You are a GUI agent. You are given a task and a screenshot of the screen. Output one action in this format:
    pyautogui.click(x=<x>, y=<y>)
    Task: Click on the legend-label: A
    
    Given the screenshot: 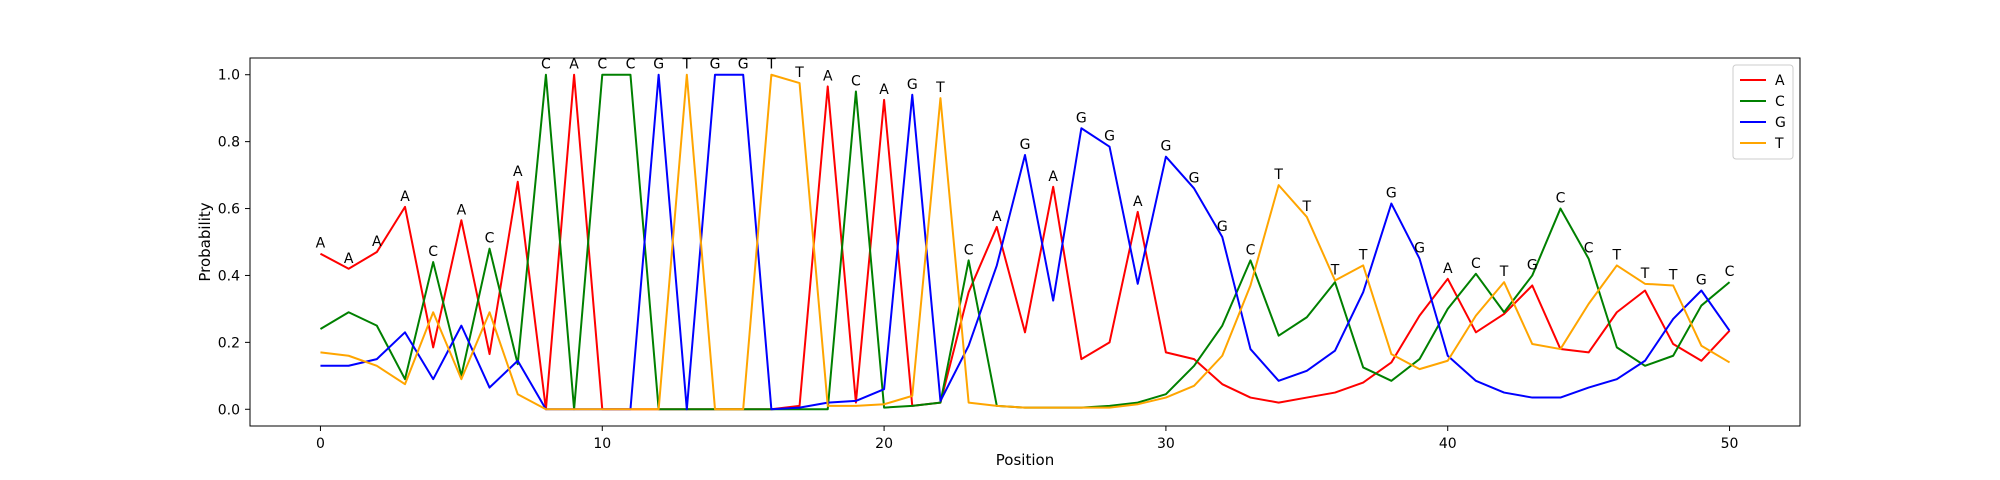 What is the action you would take?
    pyautogui.click(x=1780, y=81)
    